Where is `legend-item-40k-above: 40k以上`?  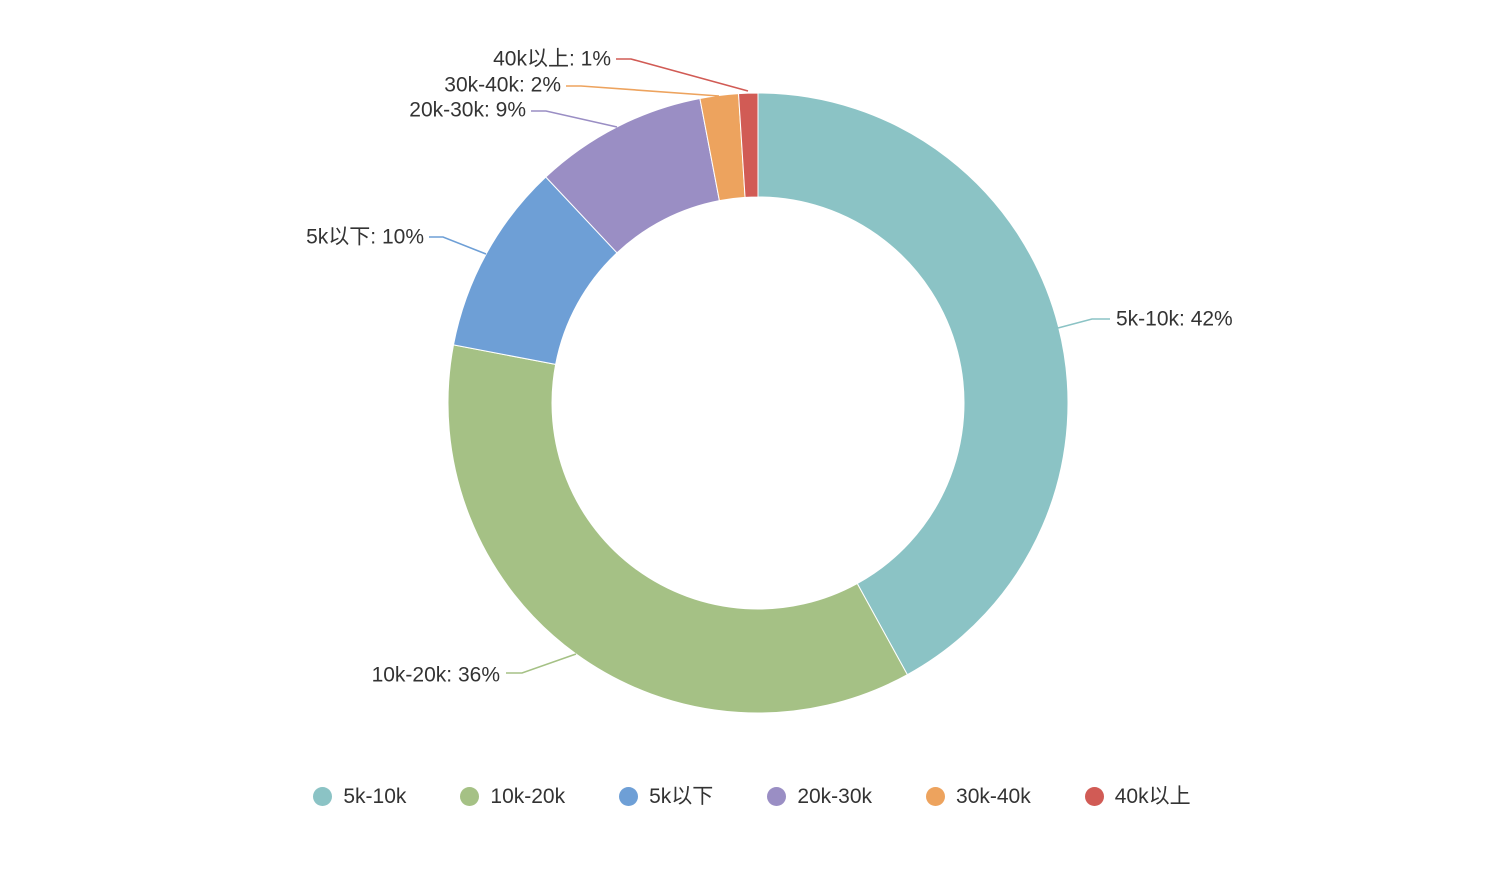 legend-item-40k-above: 40k以上 is located at coordinates (1137, 796).